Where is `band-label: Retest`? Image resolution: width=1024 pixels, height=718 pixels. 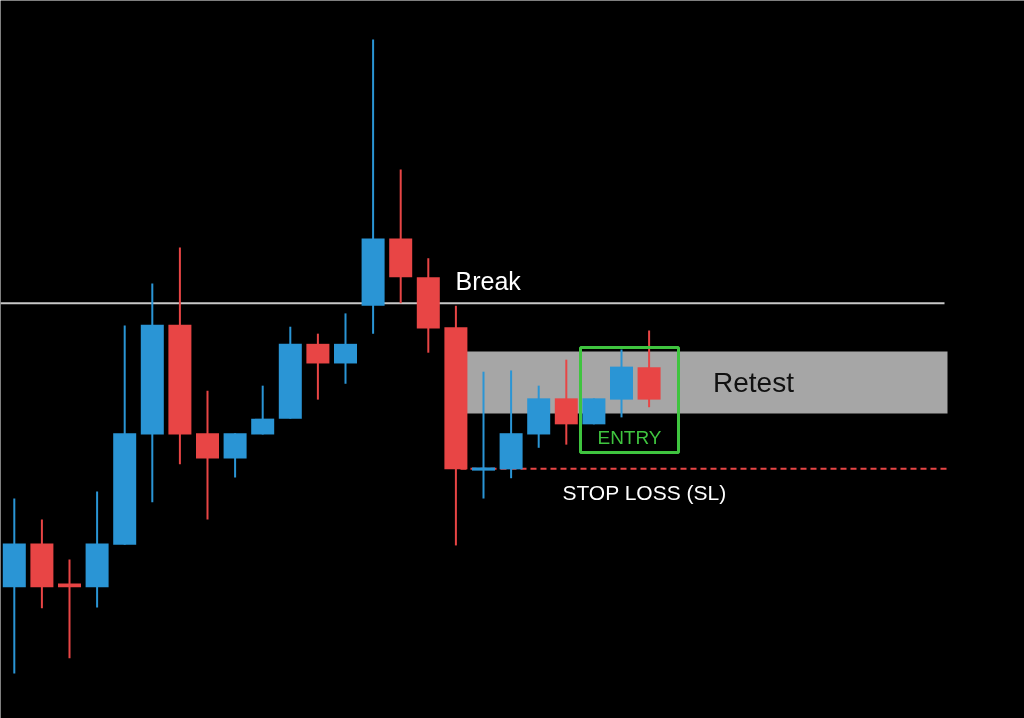 band-label: Retest is located at coordinates (754, 382).